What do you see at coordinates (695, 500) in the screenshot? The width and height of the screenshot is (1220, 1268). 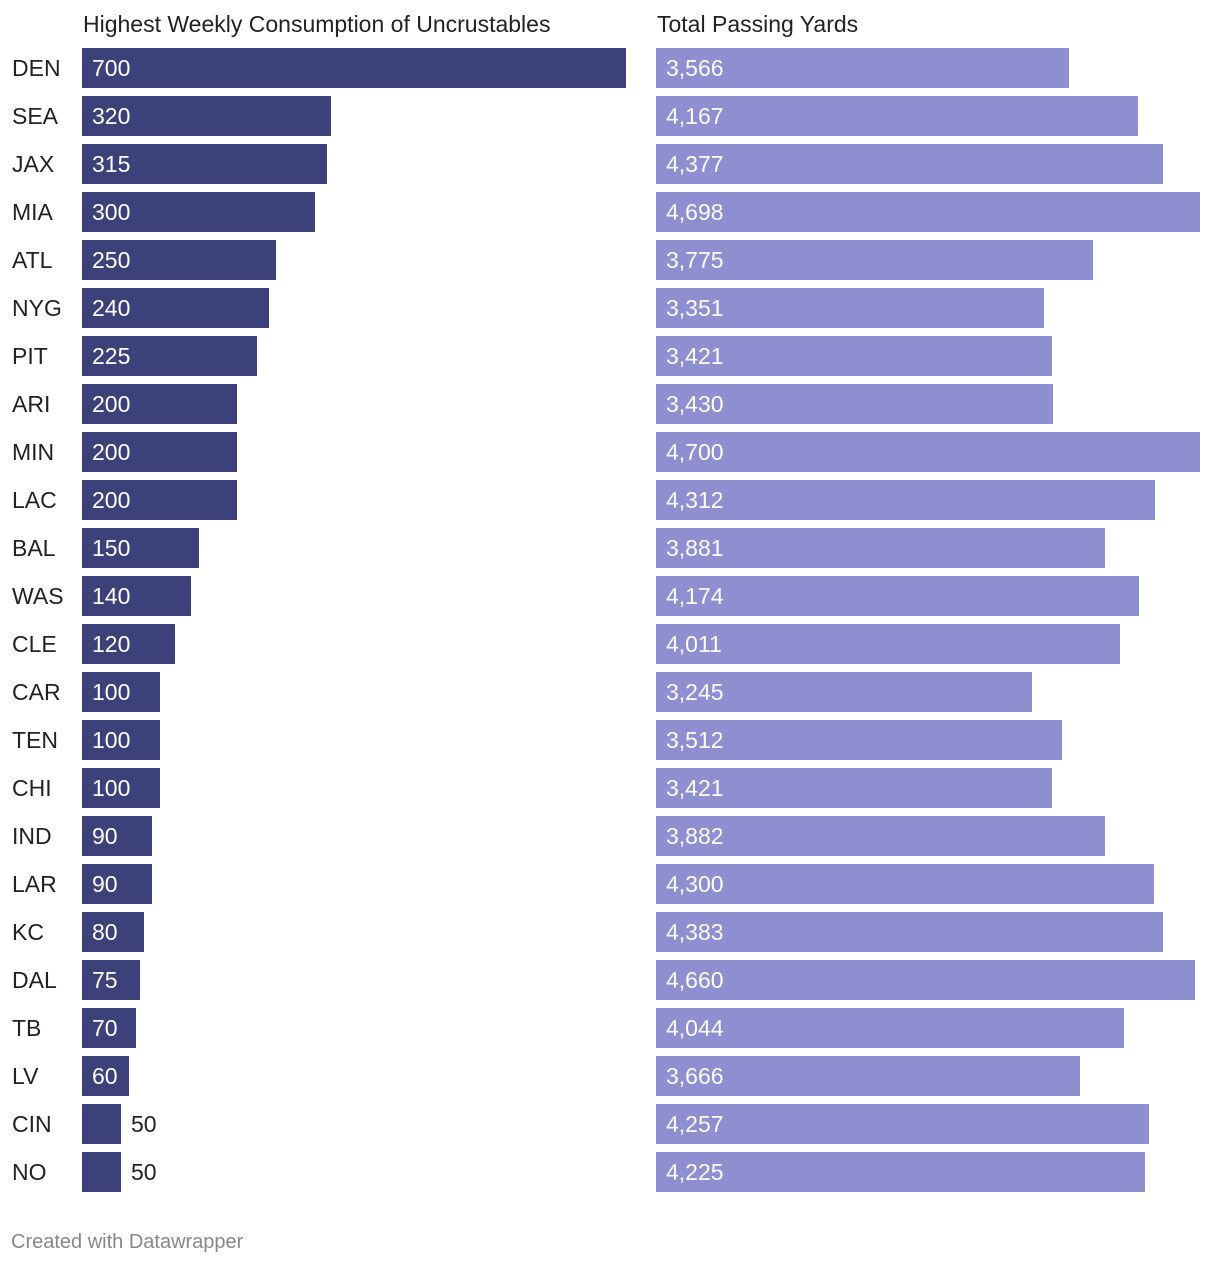 I see `passing-yards-value-label: 4,312` at bounding box center [695, 500].